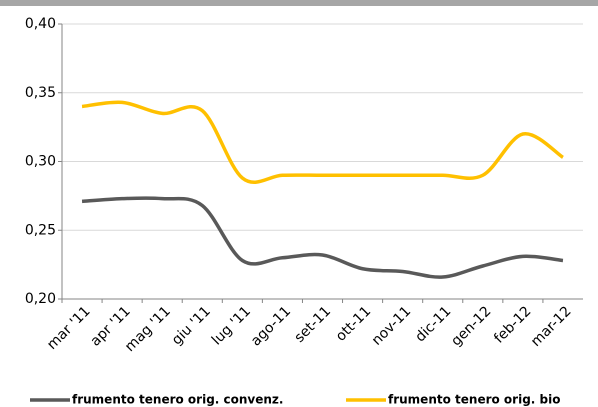 This screenshot has height=407, width=598. Describe the element at coordinates (231, 325) in the screenshot. I see `x-tick-label: lug '11` at that location.